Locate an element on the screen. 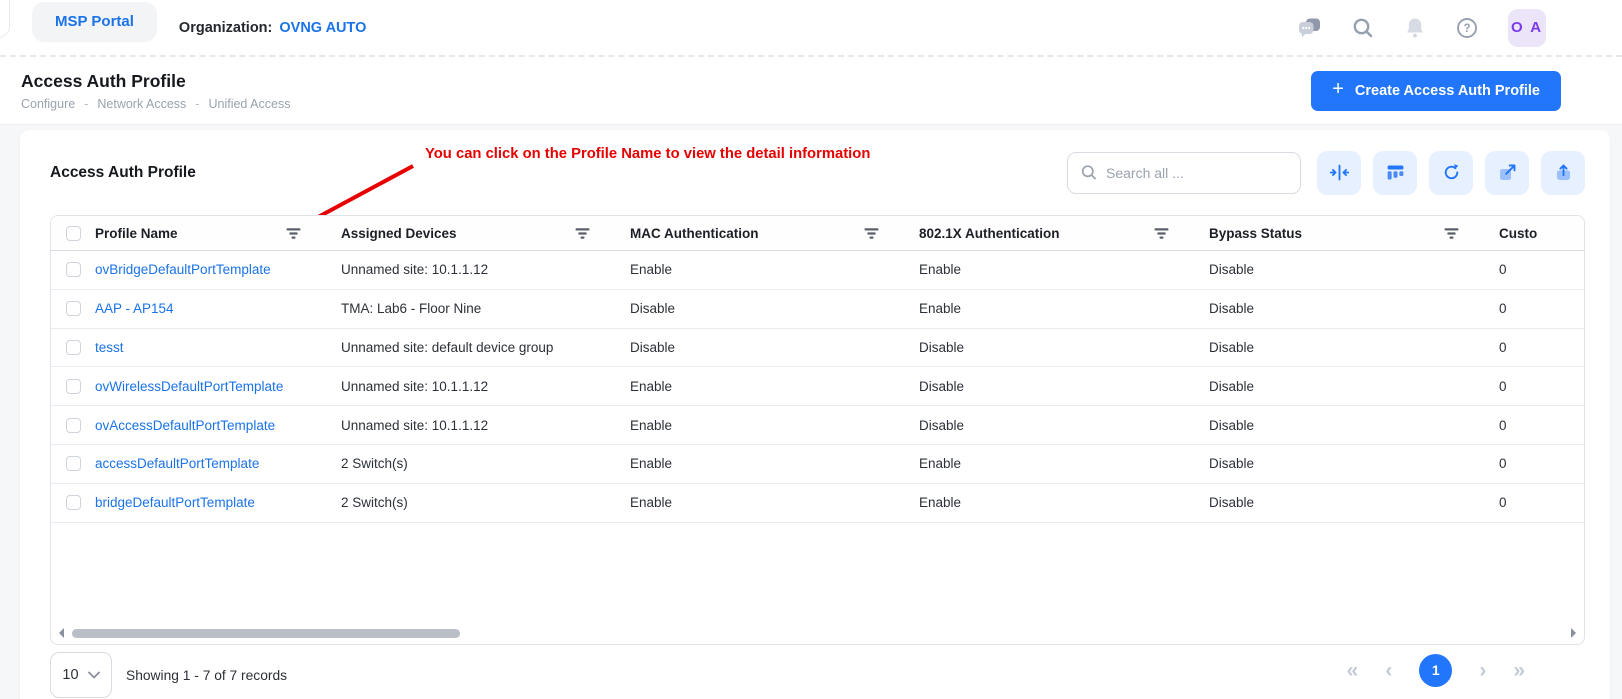 The image size is (1622, 699). last-page-icon: » is located at coordinates (1519, 670).